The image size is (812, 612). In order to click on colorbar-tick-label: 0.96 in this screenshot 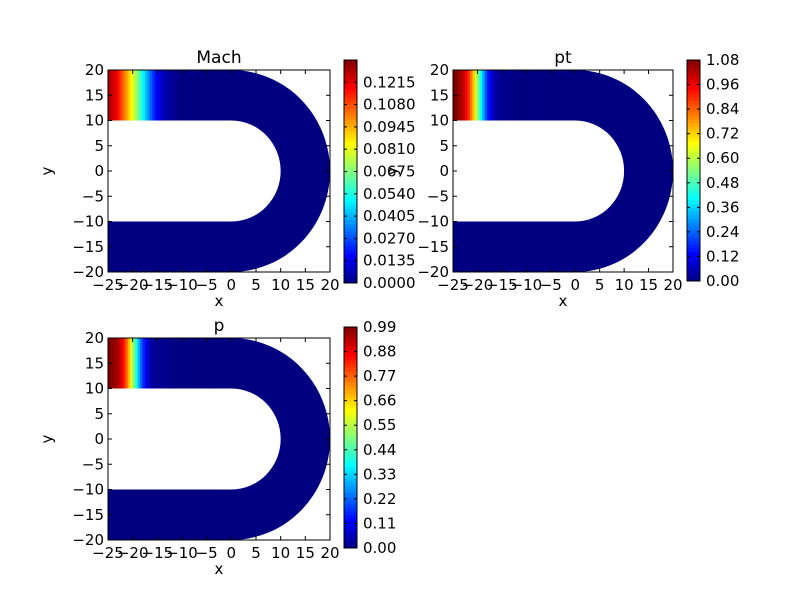, I will do `click(722, 85)`.